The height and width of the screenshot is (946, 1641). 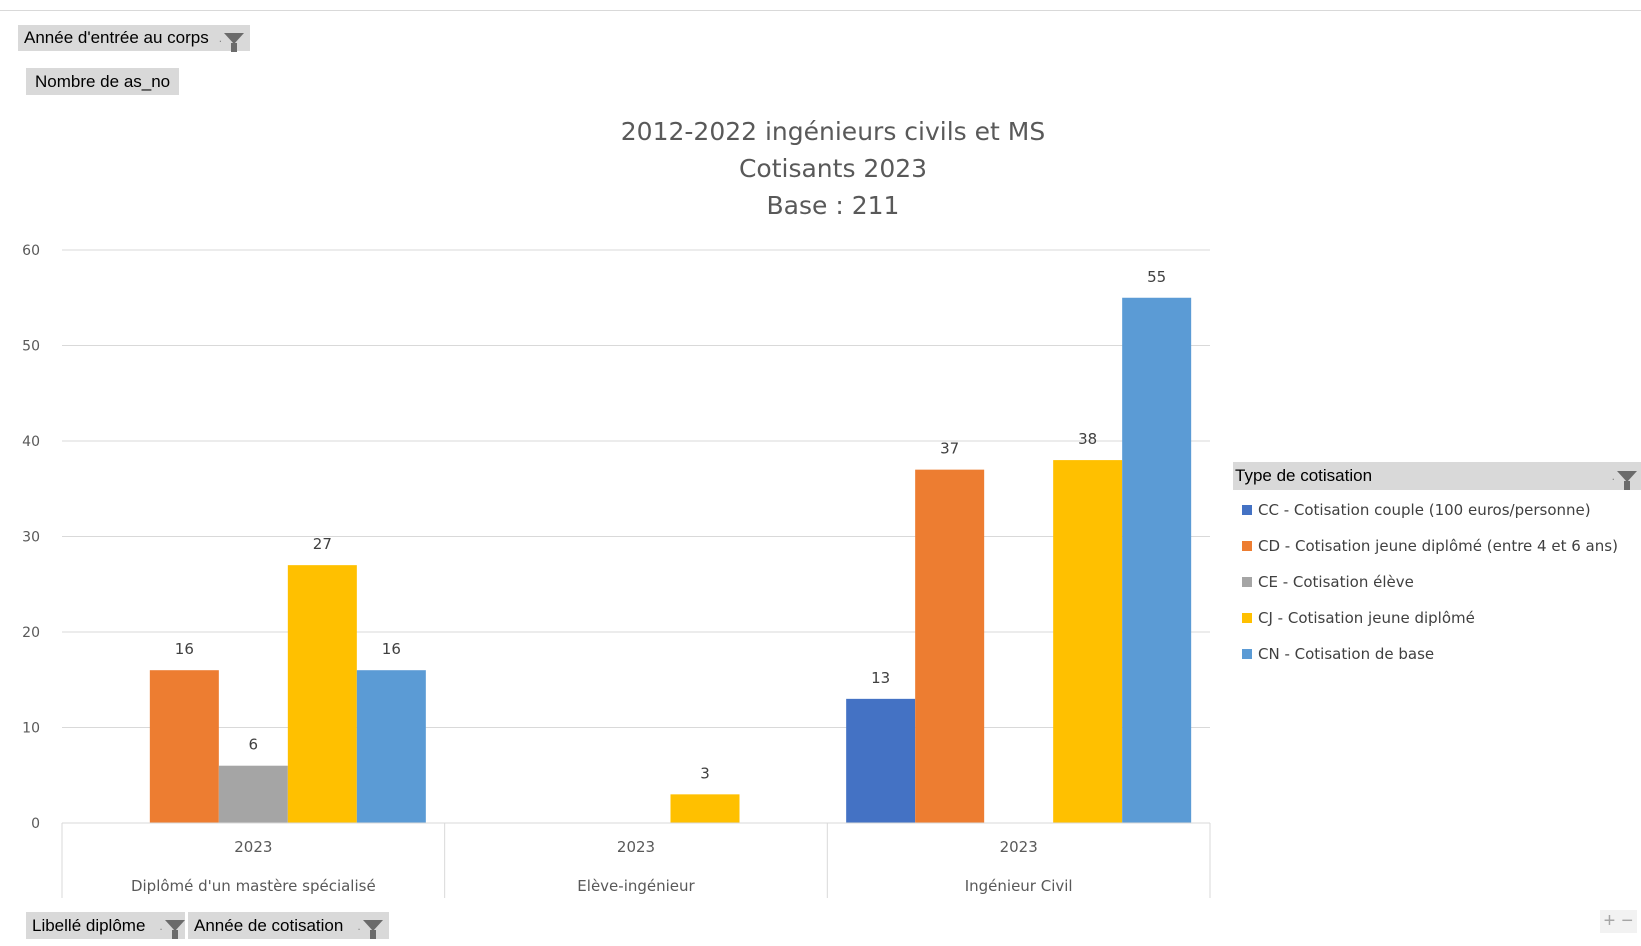 What do you see at coordinates (31, 251) in the screenshot?
I see `y-tick-label: 60` at bounding box center [31, 251].